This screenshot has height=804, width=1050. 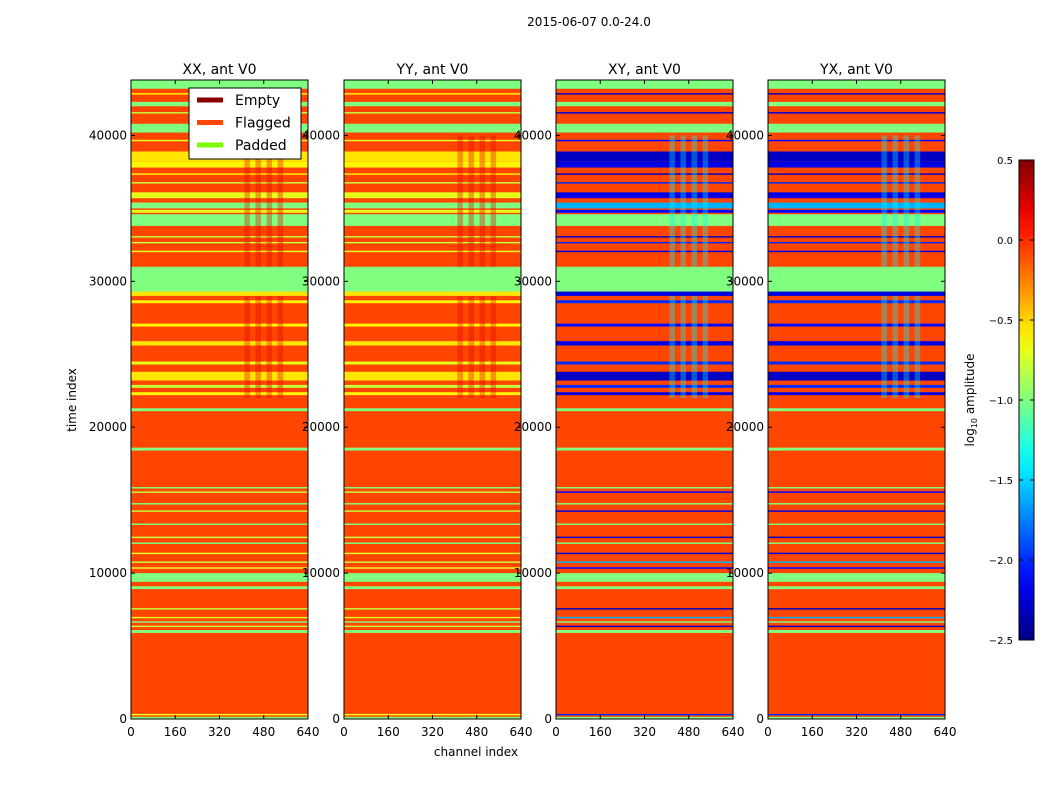 I want to click on legend-label: Empty, so click(x=257, y=101).